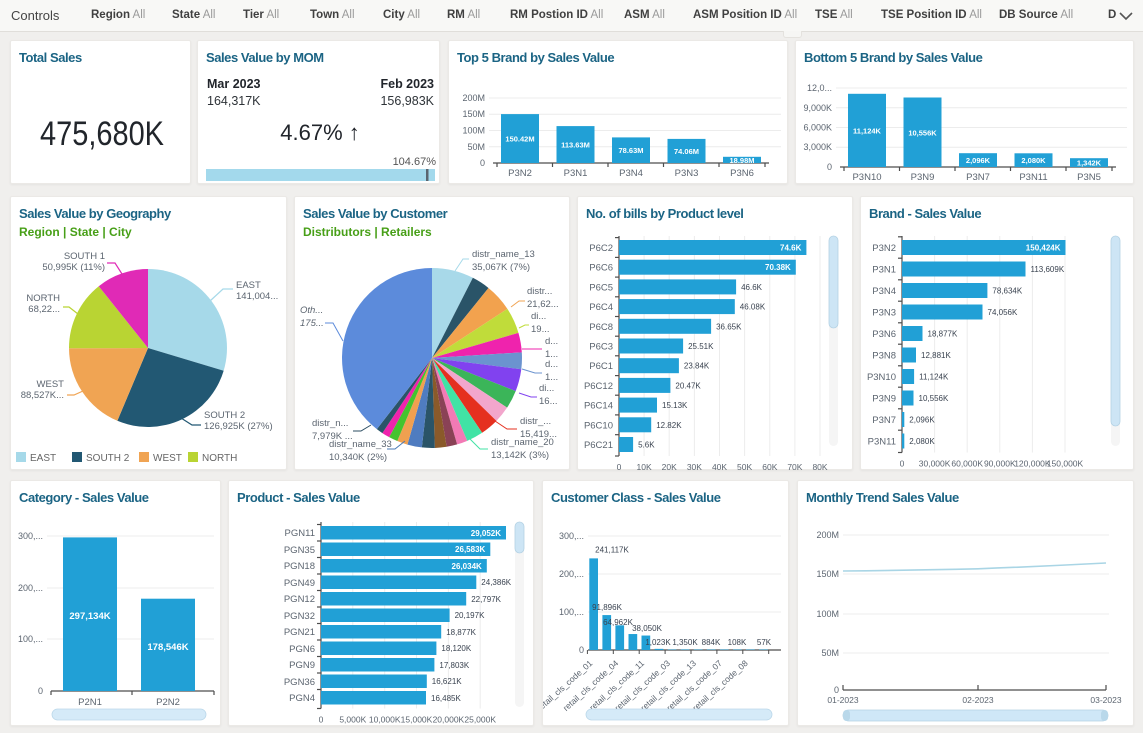 The width and height of the screenshot is (1143, 733). What do you see at coordinates (503, 254) in the screenshot?
I see `svg-text: distr_name_13` at bounding box center [503, 254].